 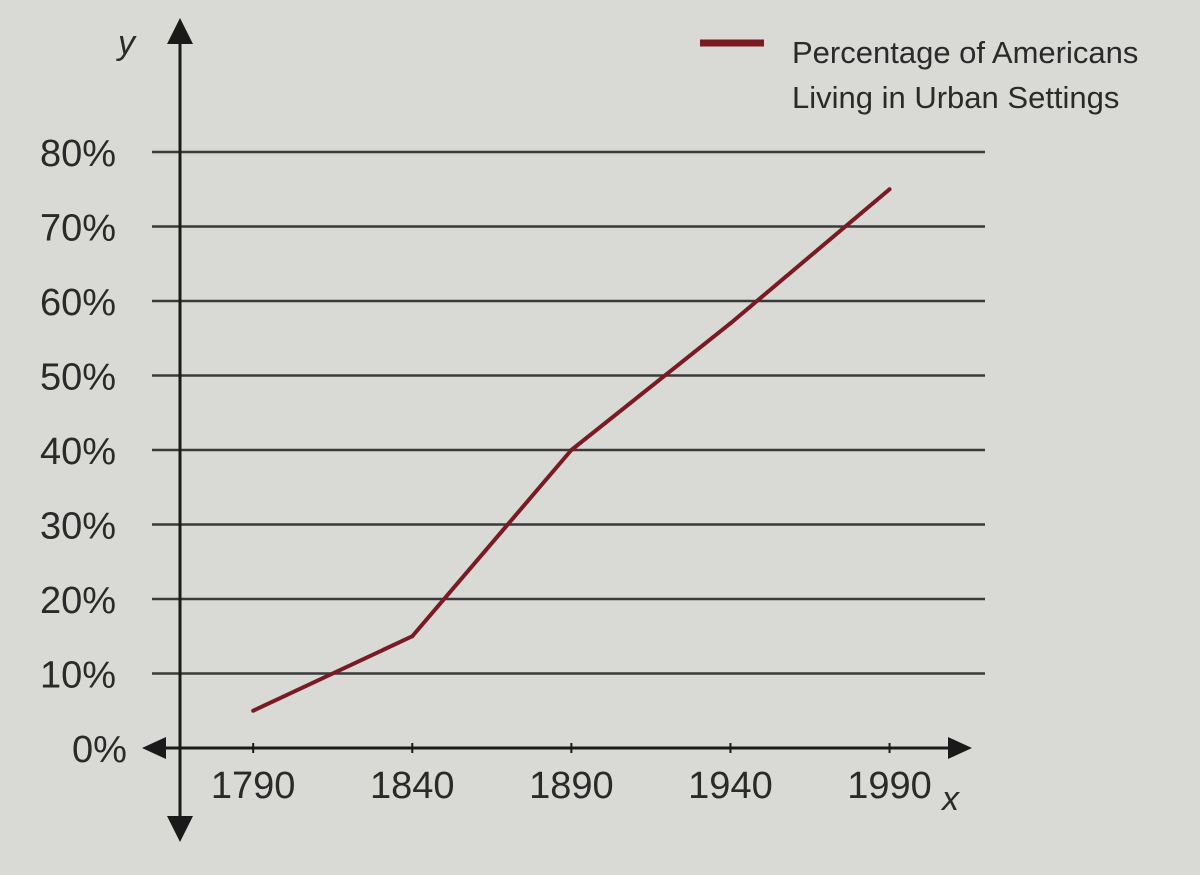 I want to click on x-axis-label: x, so click(x=950, y=799).